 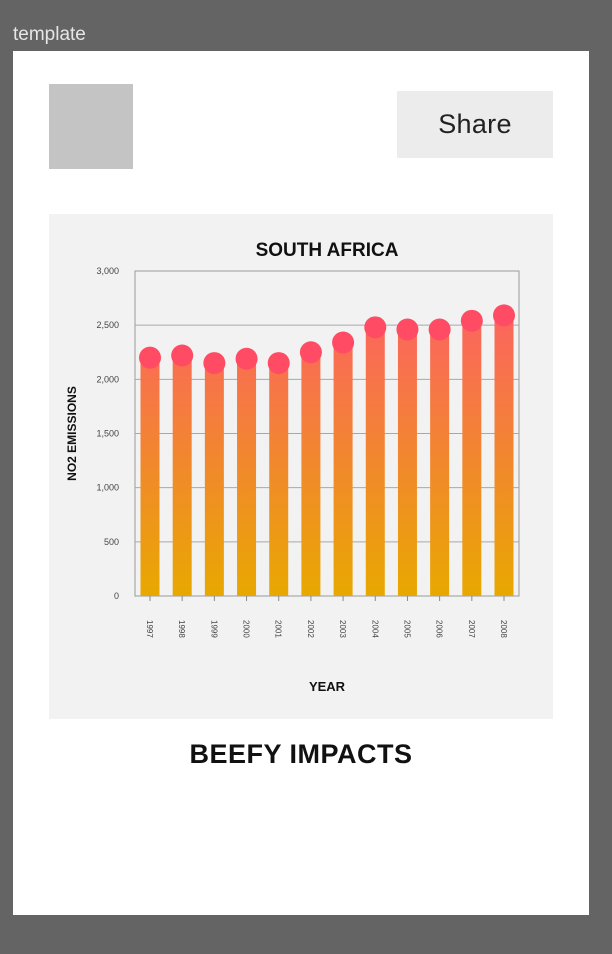 I want to click on x-tick-label: 2008, so click(x=503, y=629).